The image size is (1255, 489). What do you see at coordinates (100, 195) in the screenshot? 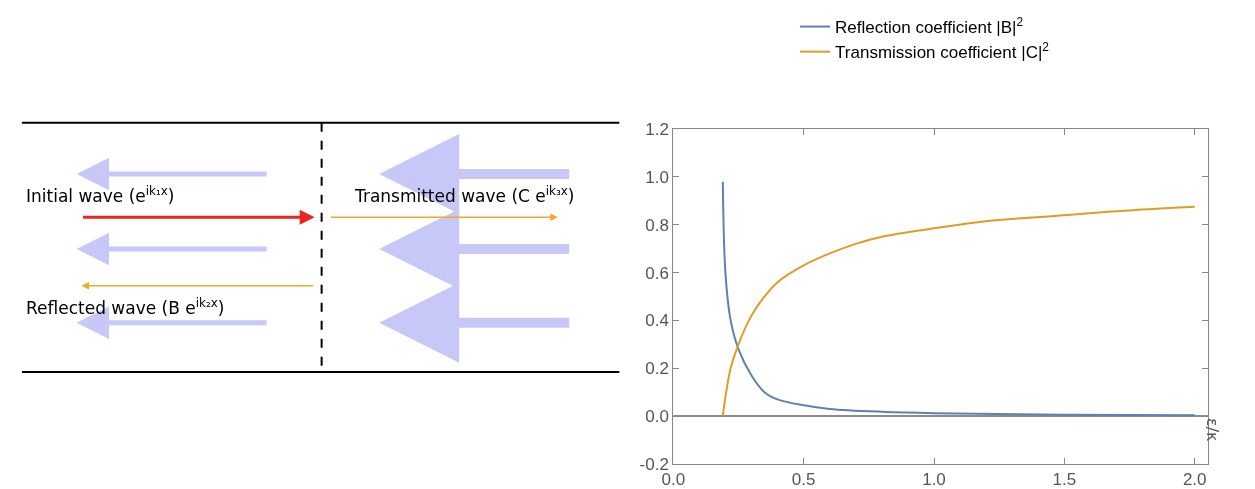
I see `text: Initial wave (e$^{ik₁x}$)` at bounding box center [100, 195].